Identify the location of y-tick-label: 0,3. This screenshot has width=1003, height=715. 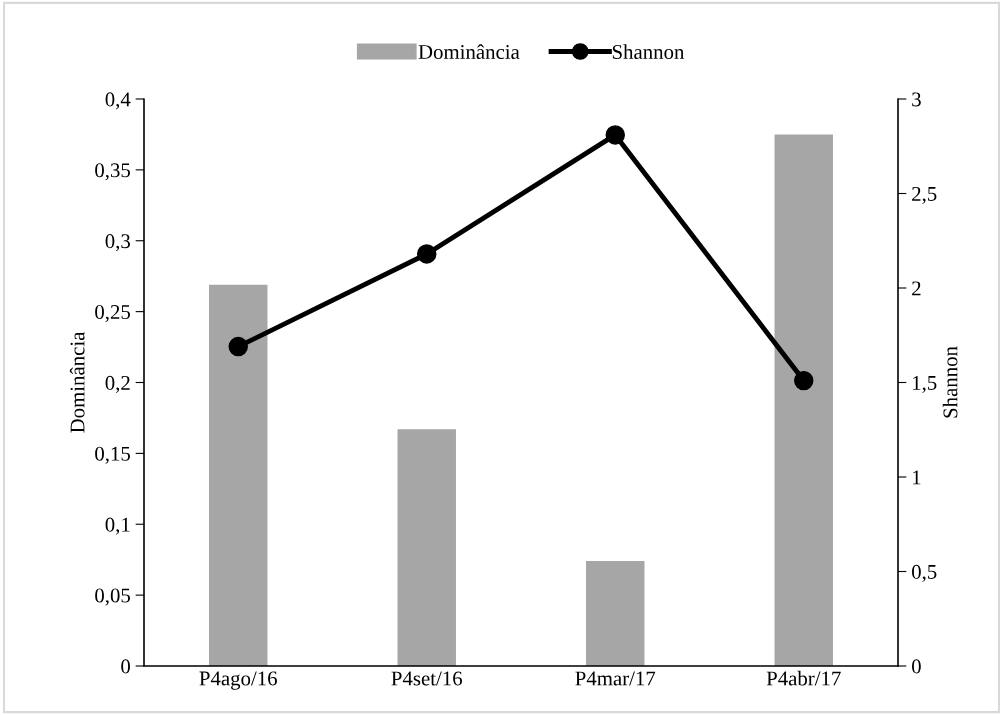
(117, 243).